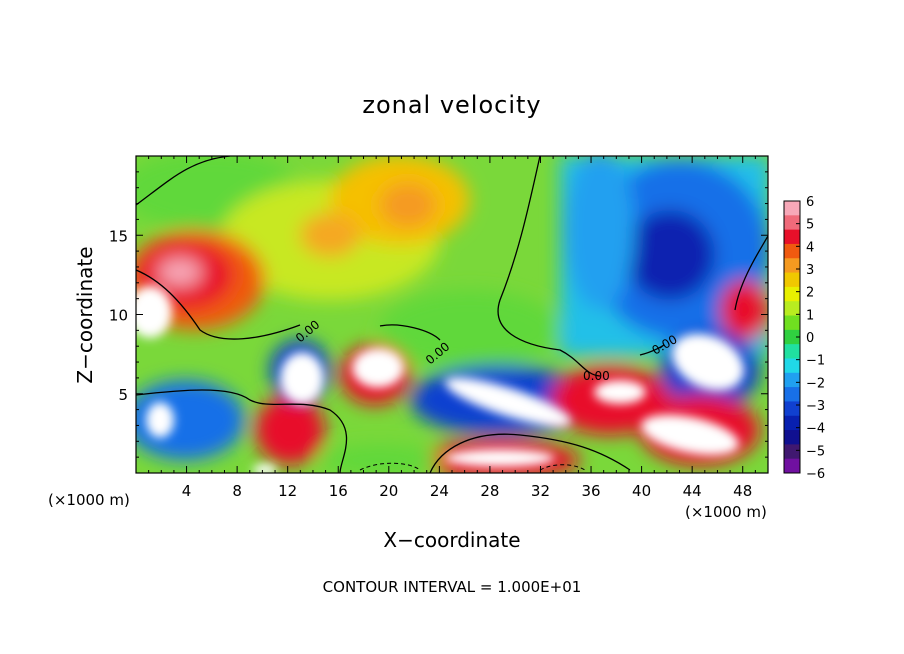 This screenshot has height=654, width=904. Describe the element at coordinates (287, 491) in the screenshot. I see `x-tick-label: 12` at that location.